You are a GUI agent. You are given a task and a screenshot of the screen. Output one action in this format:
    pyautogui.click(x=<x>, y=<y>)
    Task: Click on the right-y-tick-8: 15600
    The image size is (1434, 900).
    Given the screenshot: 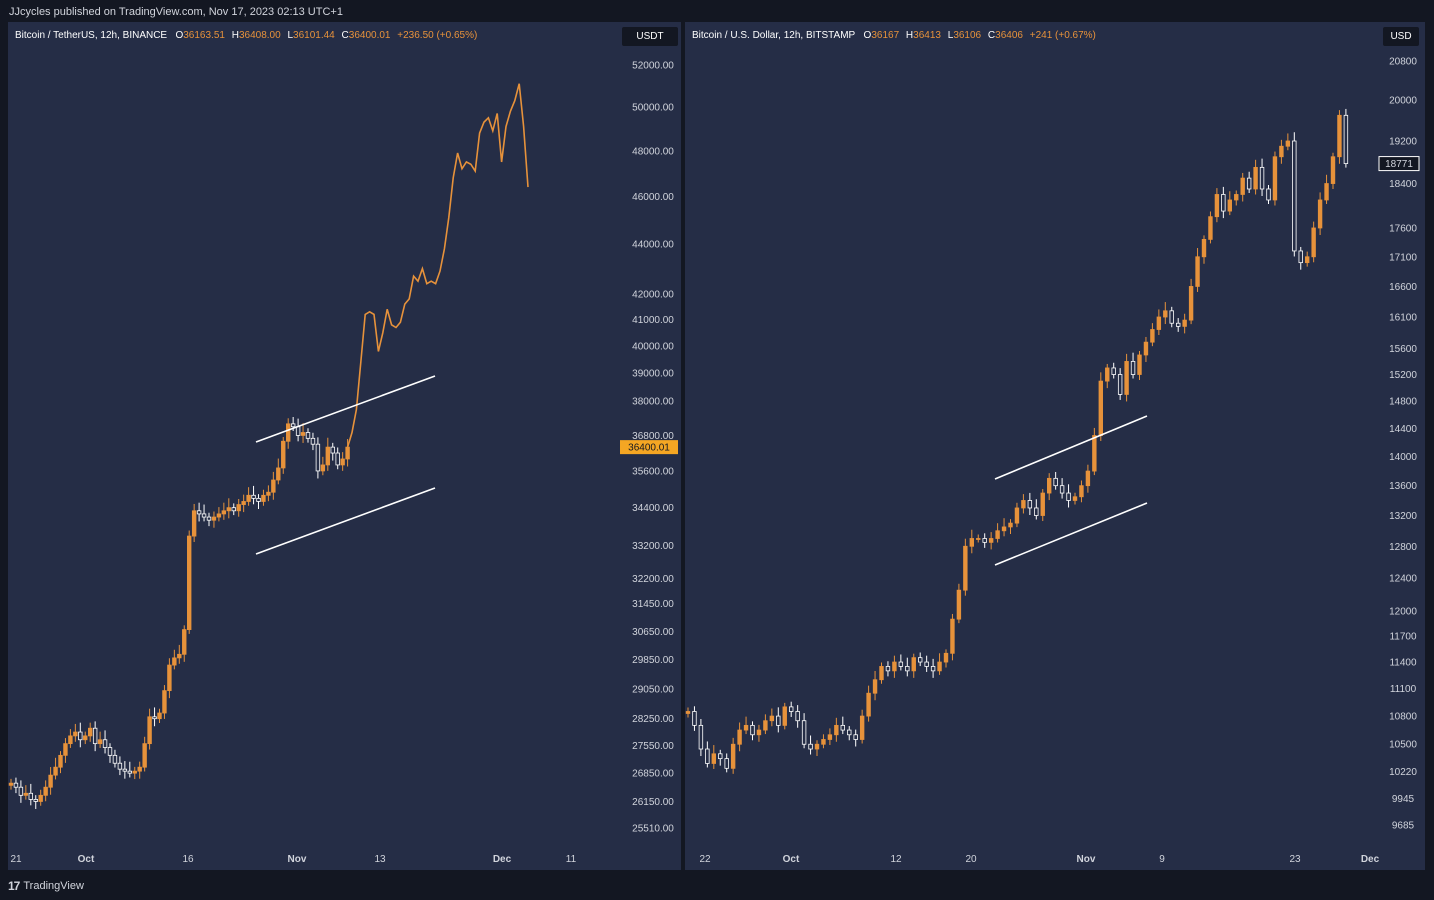 What is the action you would take?
    pyautogui.click(x=1403, y=349)
    